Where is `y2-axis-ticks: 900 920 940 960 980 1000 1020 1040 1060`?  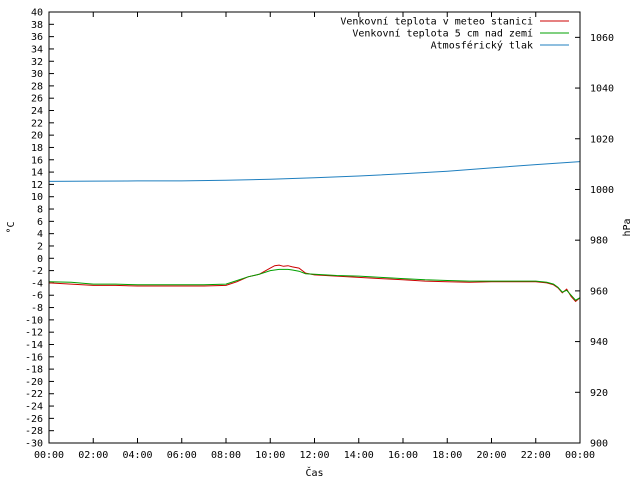
y2-axis-ticks: 900 920 940 960 980 1000 1020 1040 1060 is located at coordinates (594, 241).